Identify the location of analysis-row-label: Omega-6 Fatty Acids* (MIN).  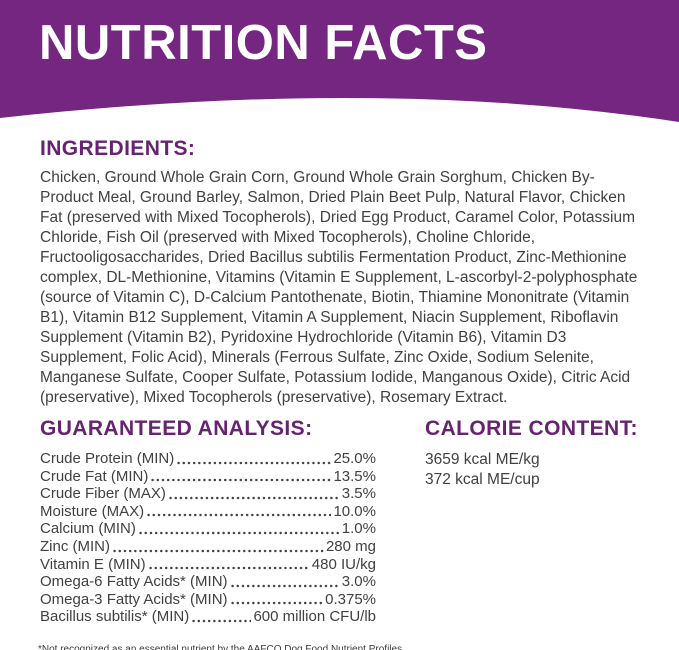
(134, 582).